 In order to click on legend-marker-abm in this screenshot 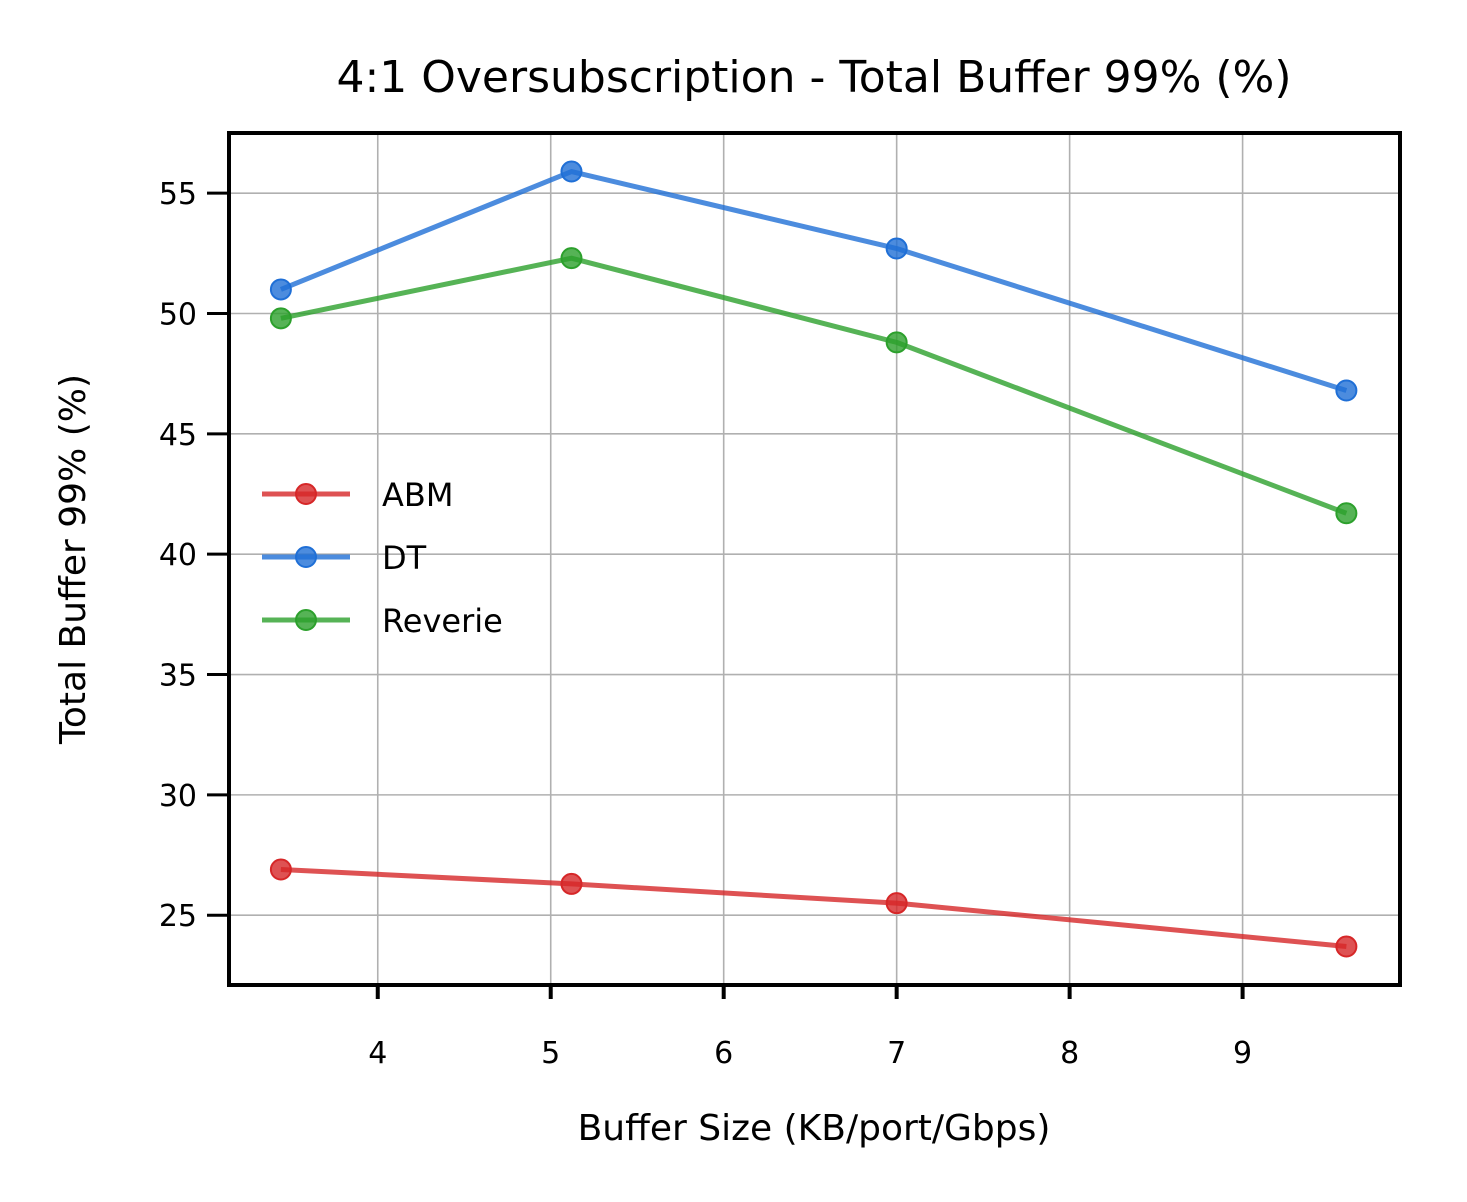, I will do `click(306, 494)`.